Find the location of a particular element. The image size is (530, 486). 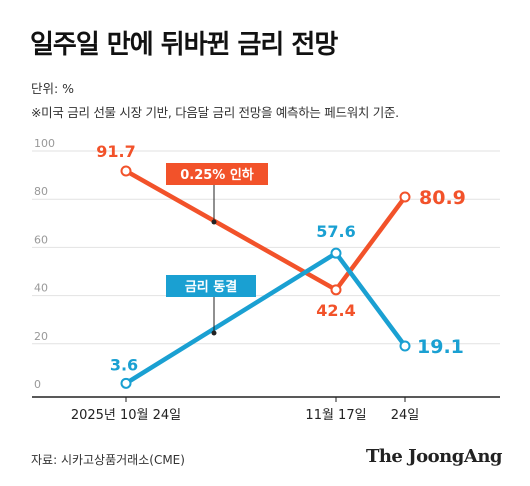

y-tick-label: 20 is located at coordinates (41, 336).